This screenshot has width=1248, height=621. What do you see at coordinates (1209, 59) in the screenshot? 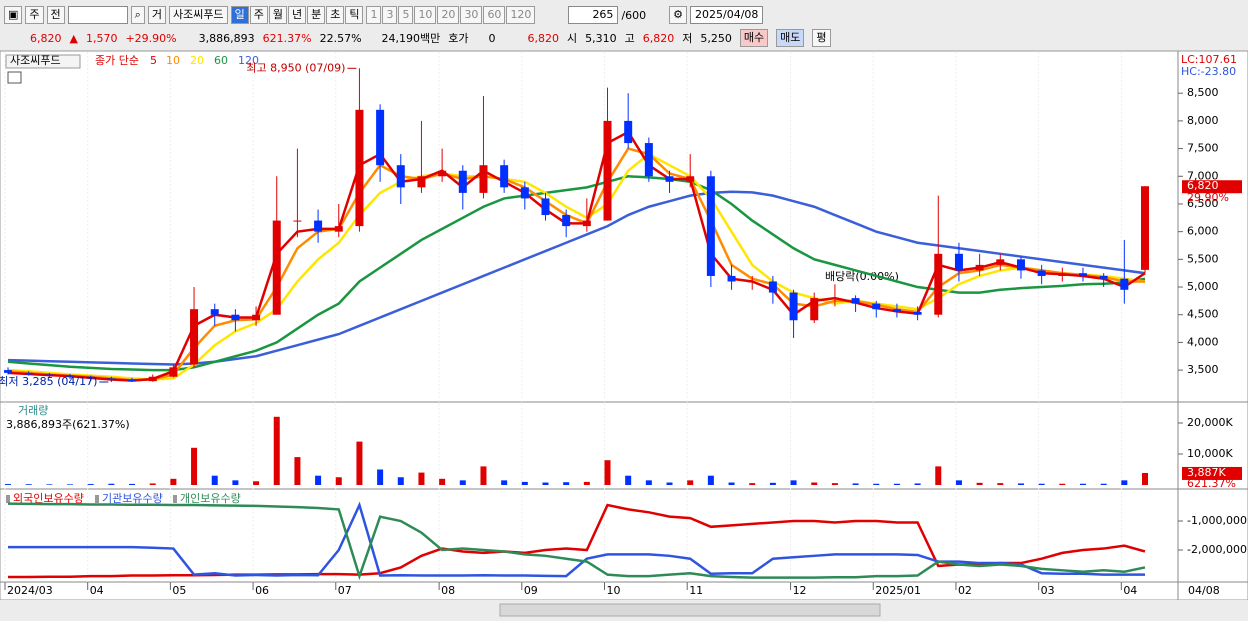
I see `lc-label: LC:107.61` at bounding box center [1209, 59].